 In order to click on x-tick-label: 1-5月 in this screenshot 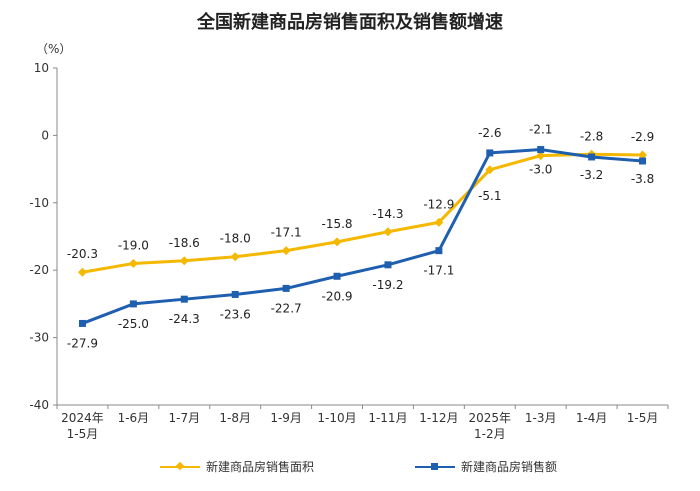, I will do `click(643, 418)`.